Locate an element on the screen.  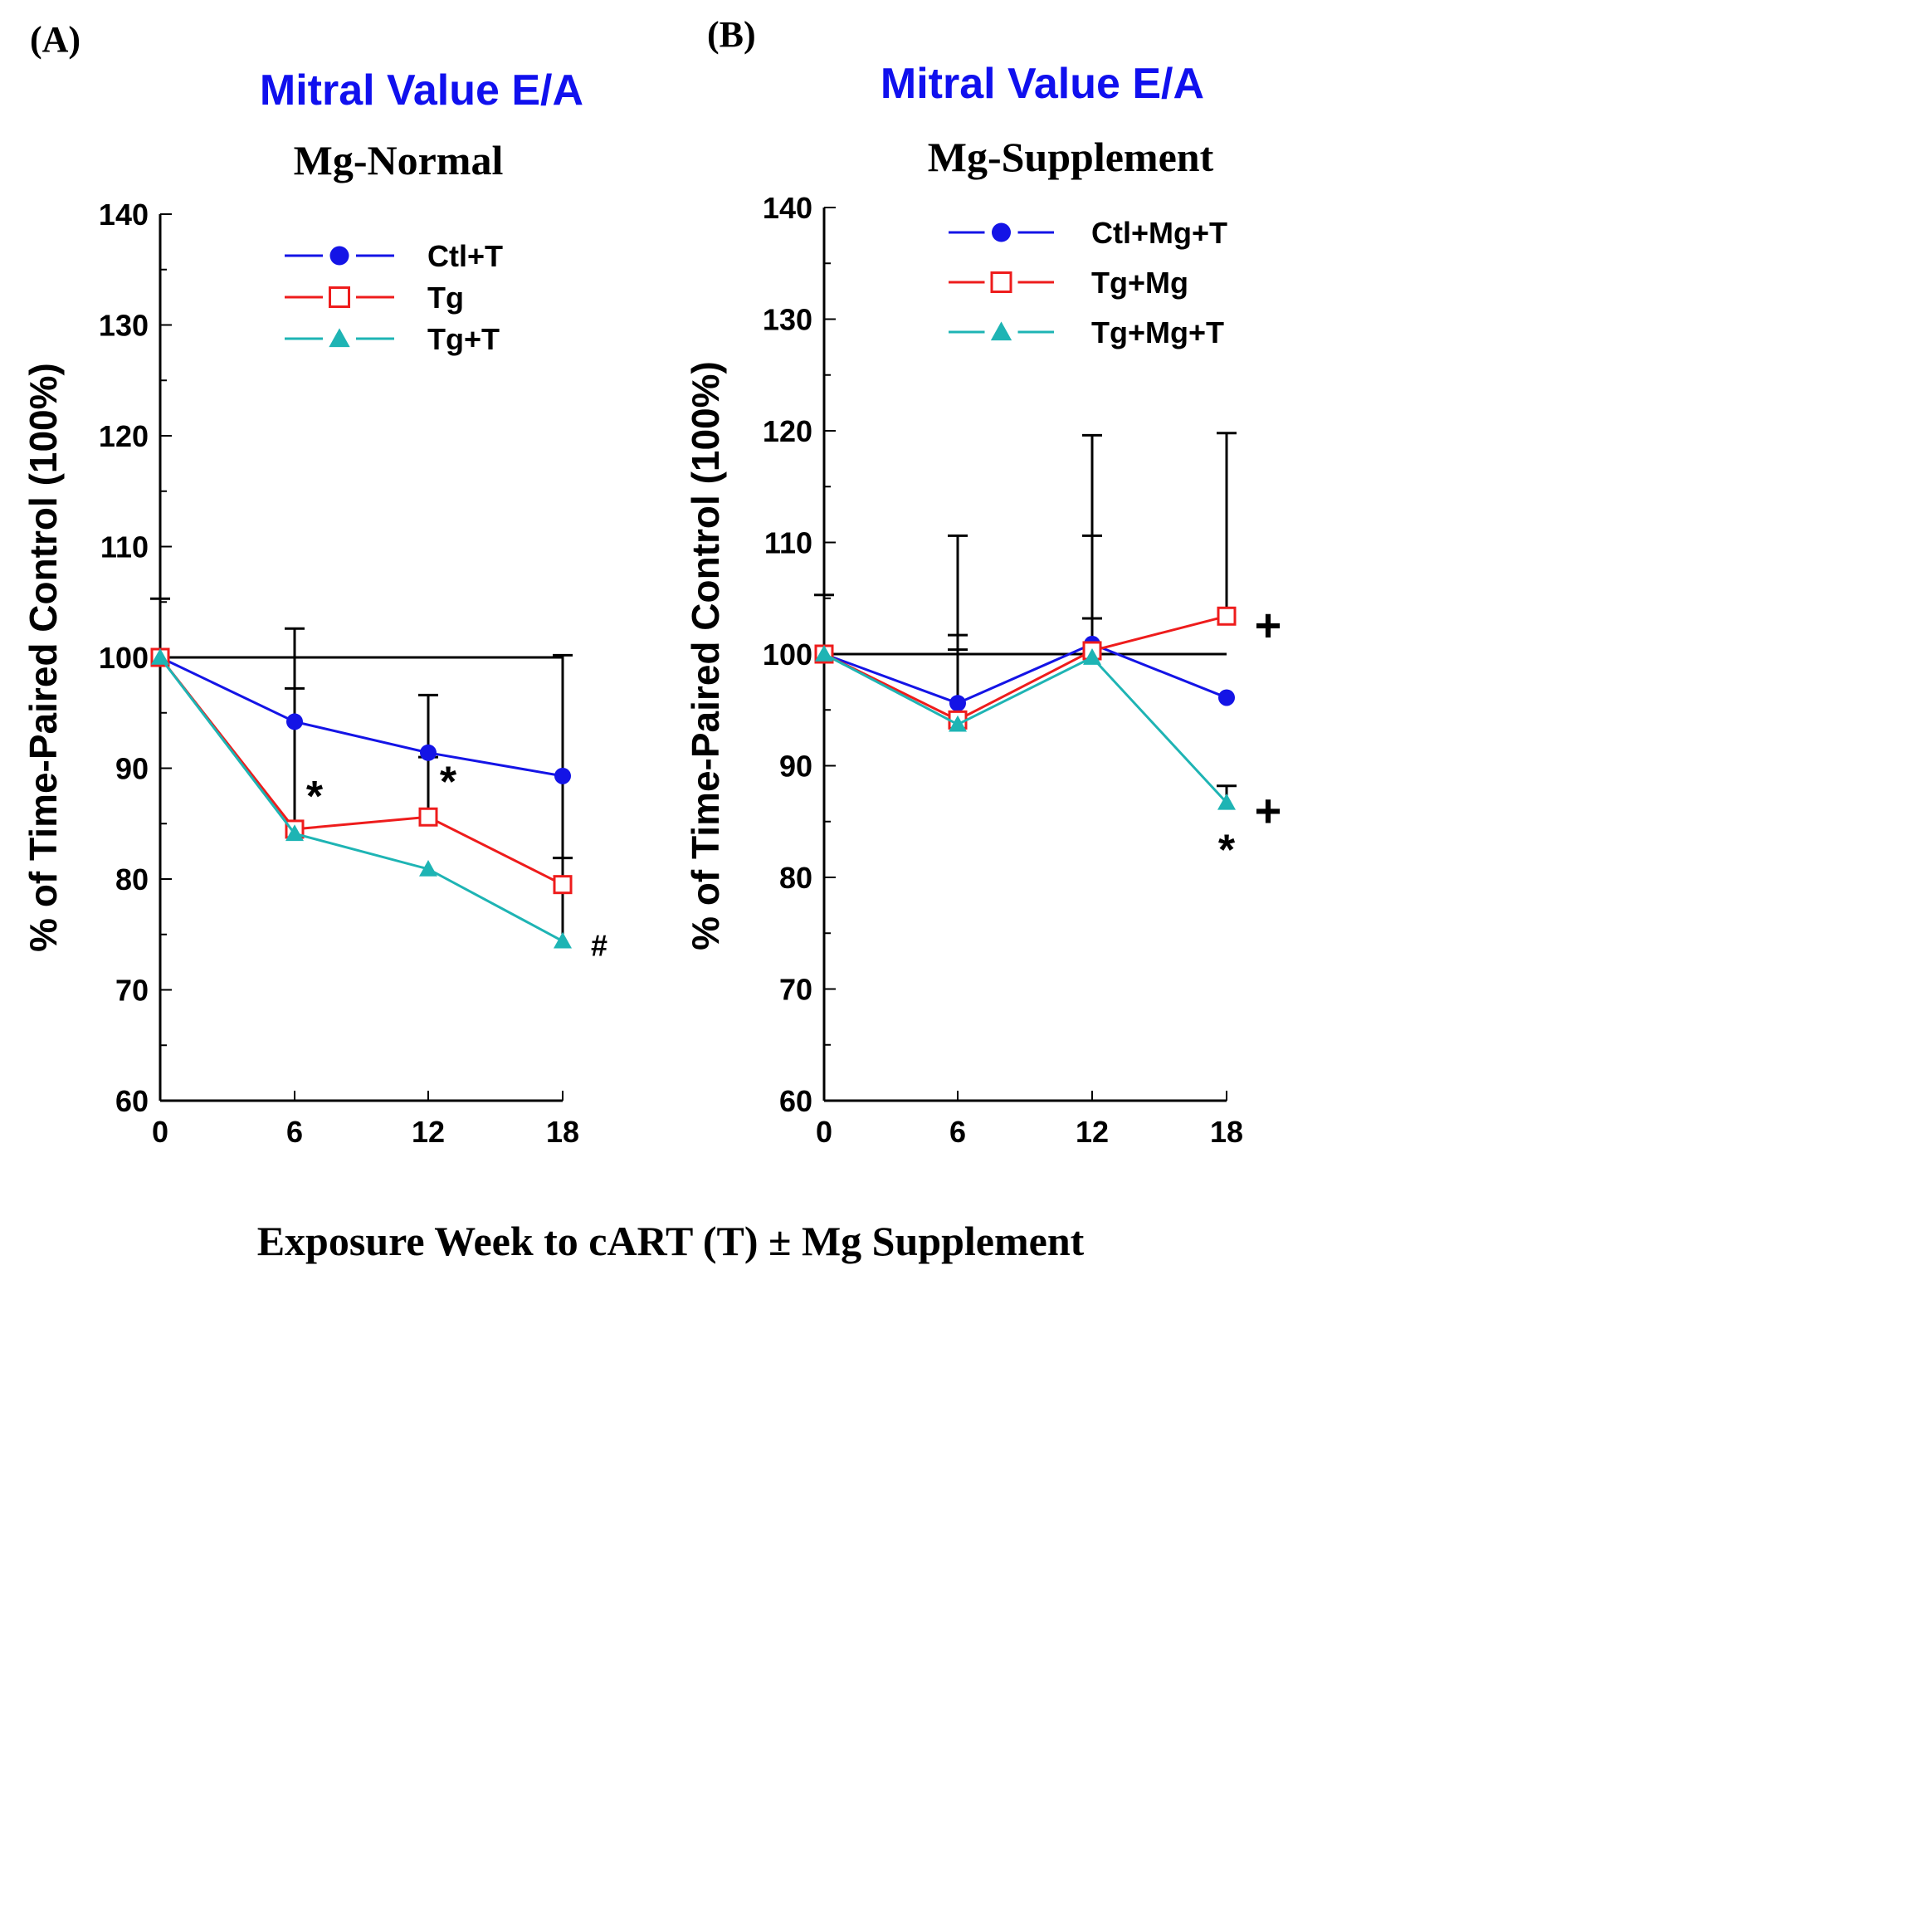
panel-b-y-tick-label: 110 is located at coordinates (788, 543).